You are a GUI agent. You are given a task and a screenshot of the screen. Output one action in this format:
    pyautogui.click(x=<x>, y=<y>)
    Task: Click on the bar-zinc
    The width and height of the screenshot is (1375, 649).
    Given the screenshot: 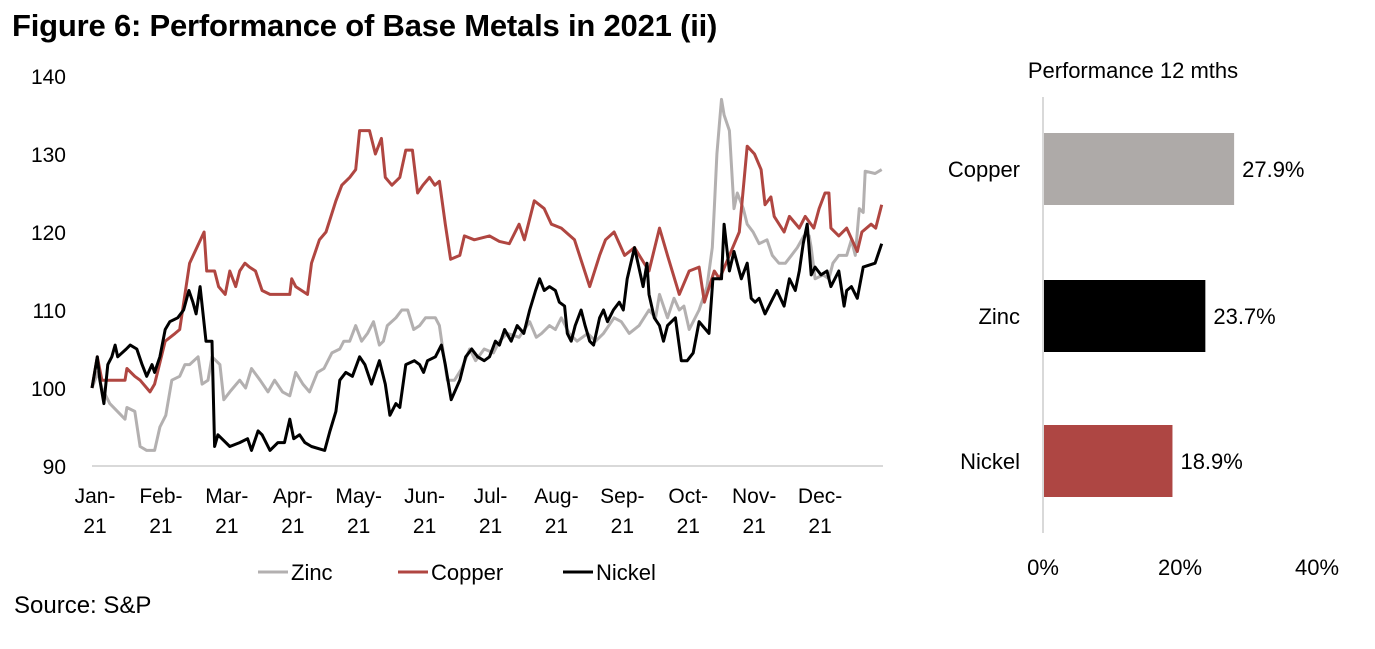 What is the action you would take?
    pyautogui.click(x=1124, y=316)
    